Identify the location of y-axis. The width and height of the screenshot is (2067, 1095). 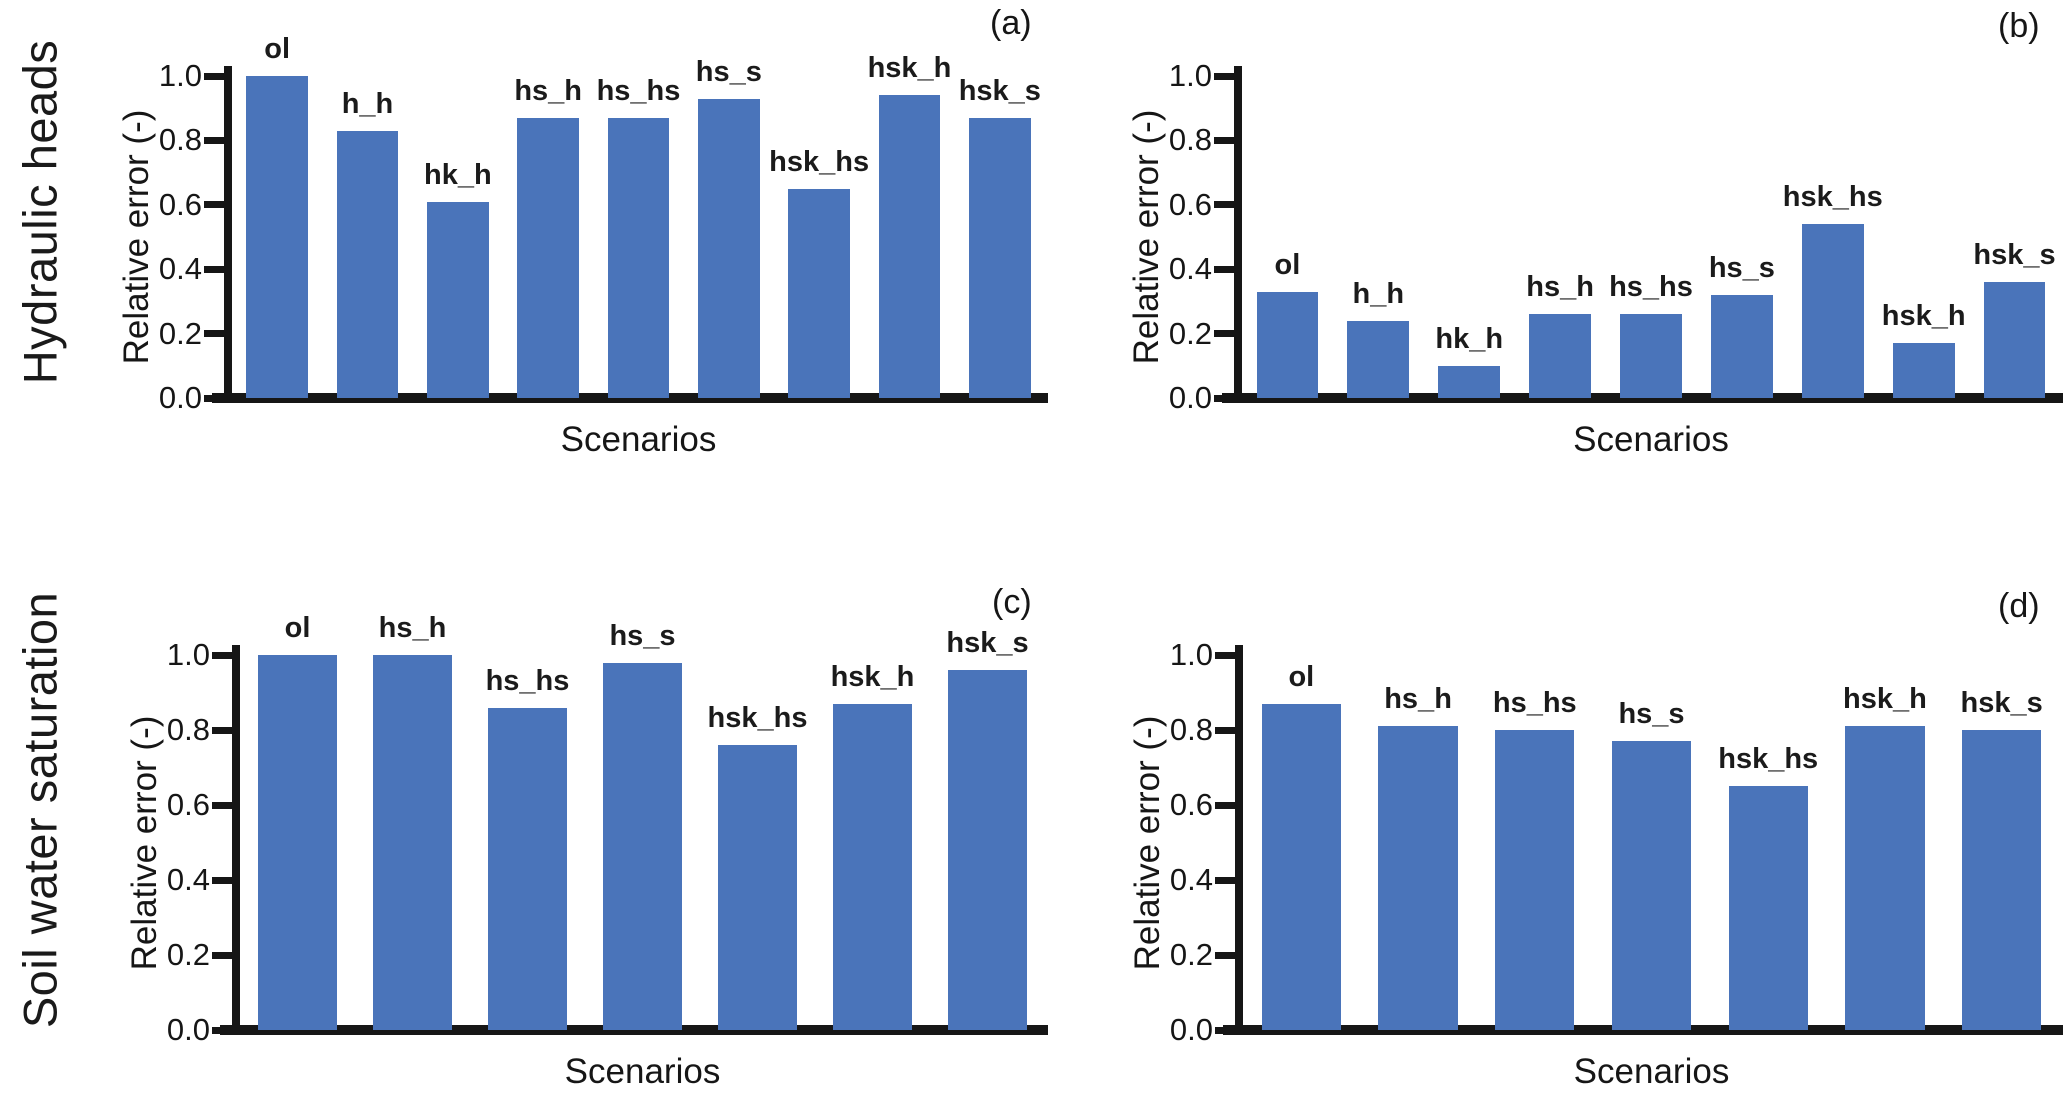
(1239, 839).